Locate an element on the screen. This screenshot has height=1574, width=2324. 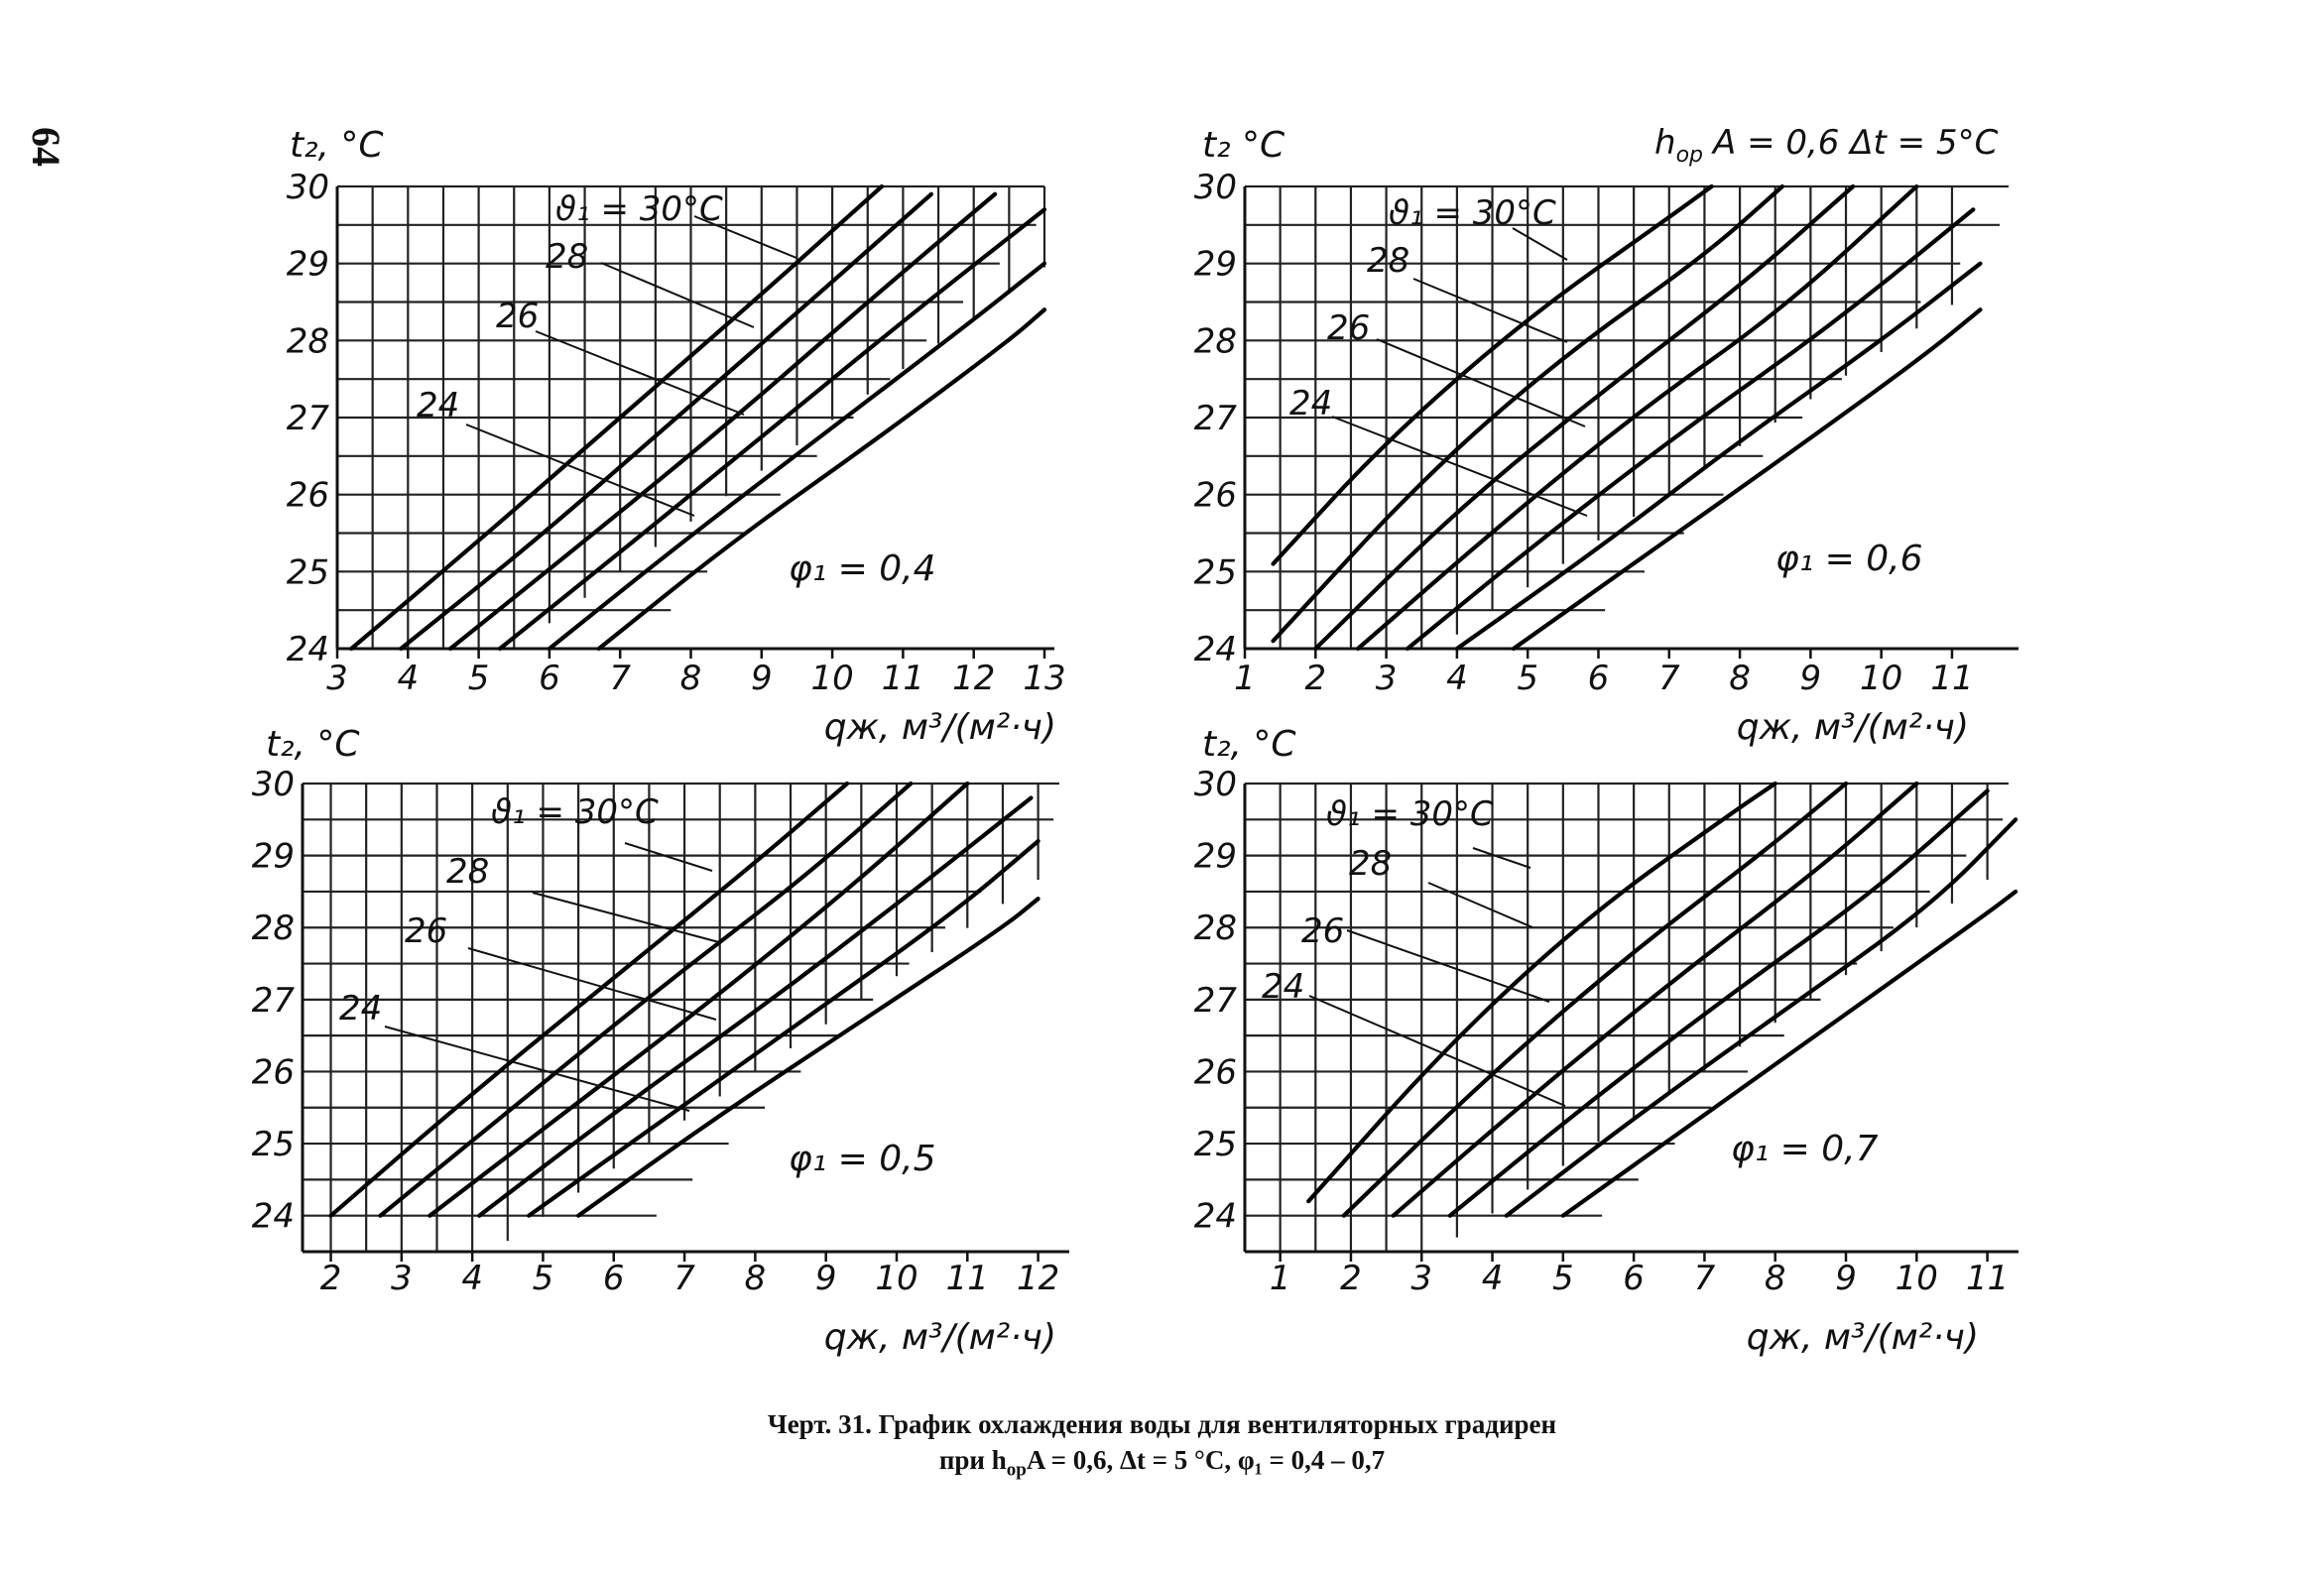
x-tick-label: 12 is located at coordinates (1038, 1278).